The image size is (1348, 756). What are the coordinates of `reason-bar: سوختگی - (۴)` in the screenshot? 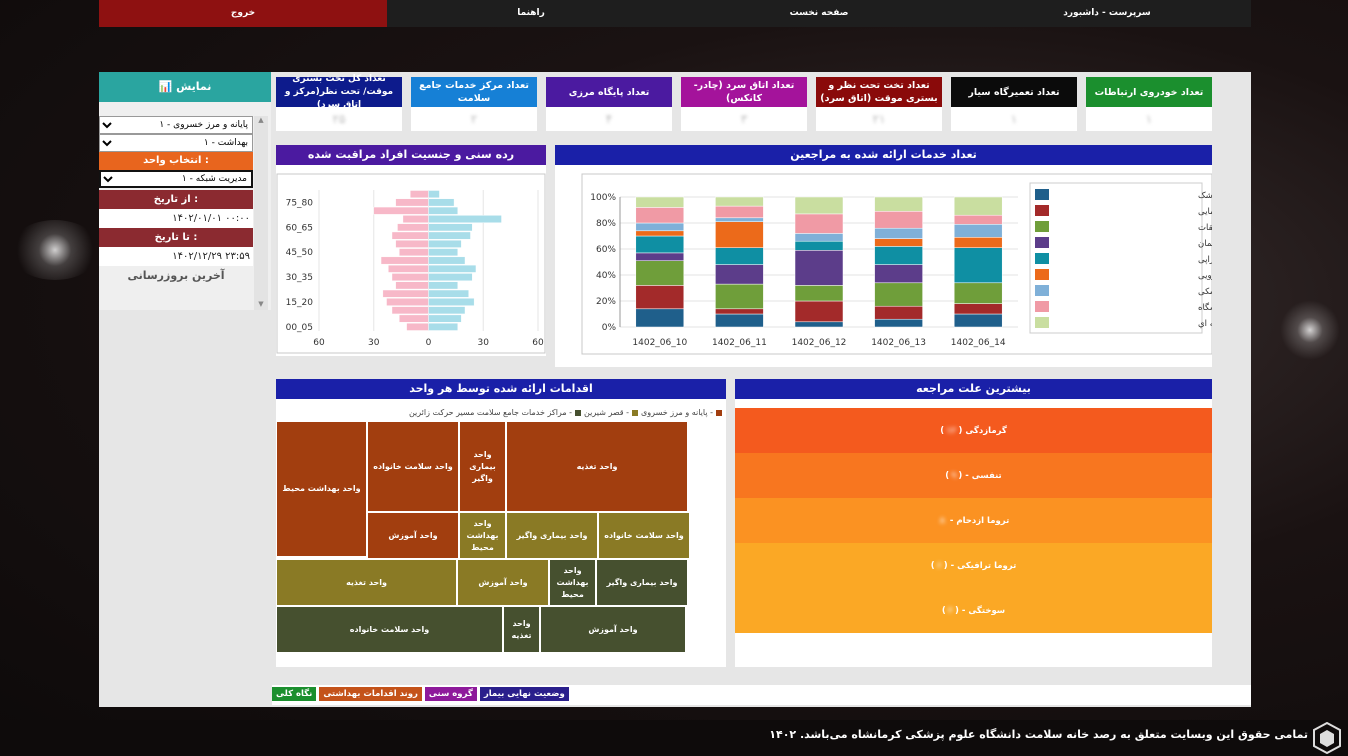 It's located at (973, 610).